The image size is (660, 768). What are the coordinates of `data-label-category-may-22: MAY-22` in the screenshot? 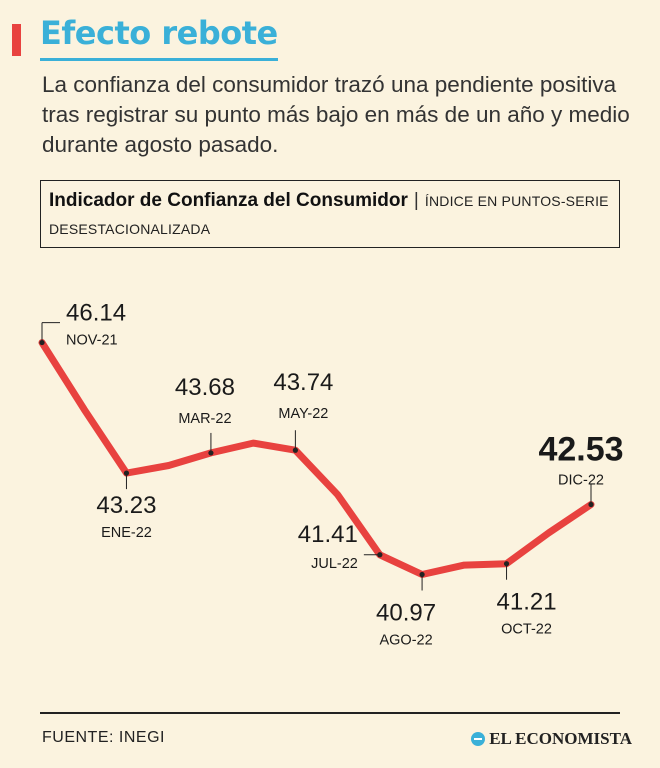 It's located at (303, 414).